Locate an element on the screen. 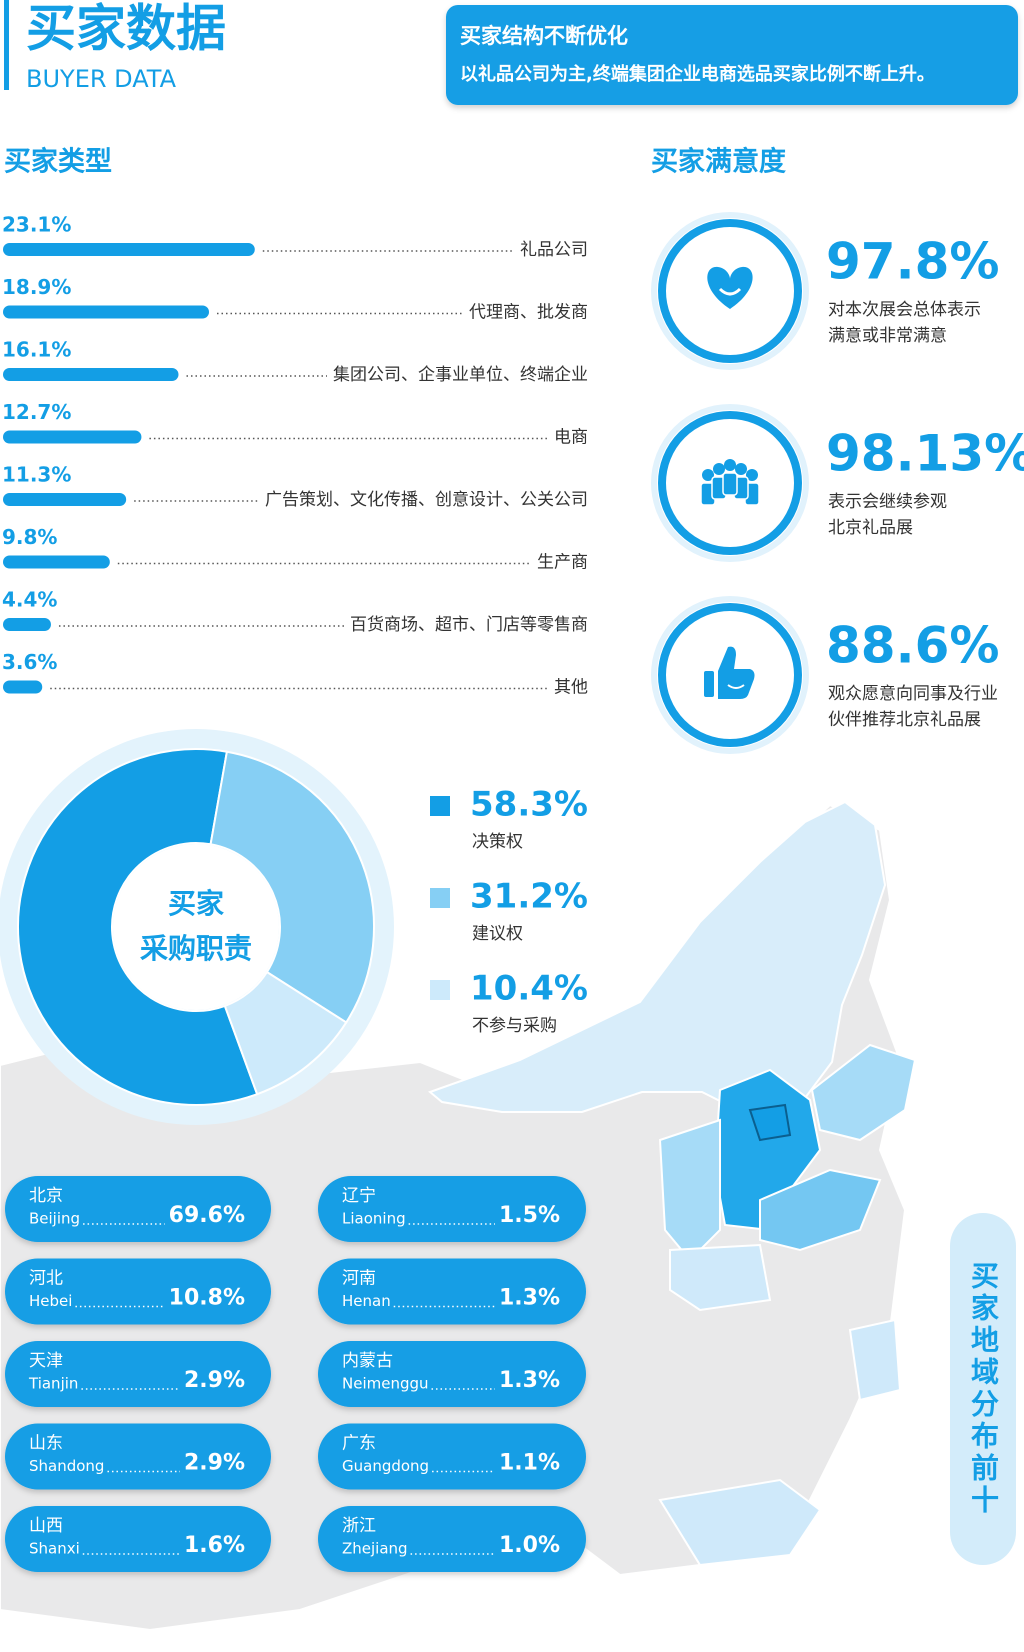 The image size is (1024, 1652). region-pill: 浙江 Zhejiang 1.0% is located at coordinates (452, 1539).